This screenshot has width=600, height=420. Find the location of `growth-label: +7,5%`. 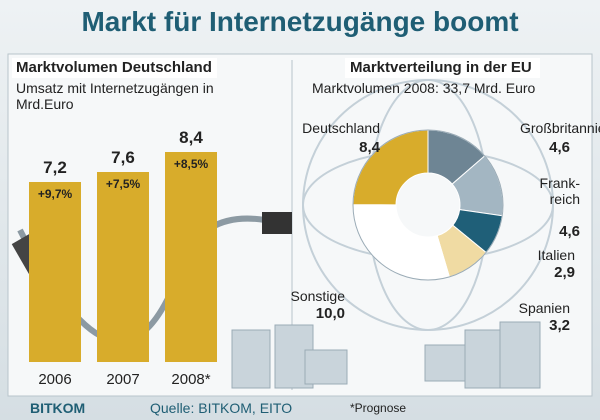

growth-label: +7,5% is located at coordinates (123, 184).